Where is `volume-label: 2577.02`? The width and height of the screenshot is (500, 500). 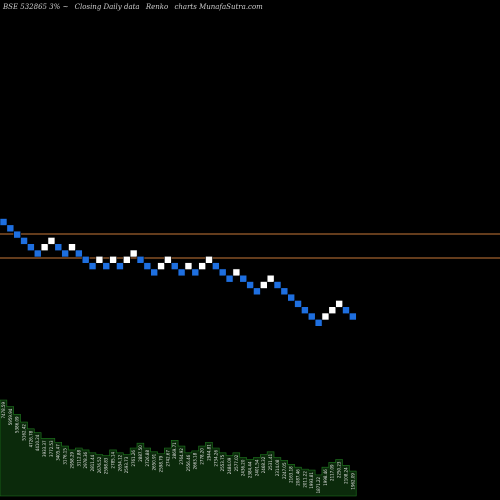 volume-label: 2577.02 is located at coordinates (236, 462).